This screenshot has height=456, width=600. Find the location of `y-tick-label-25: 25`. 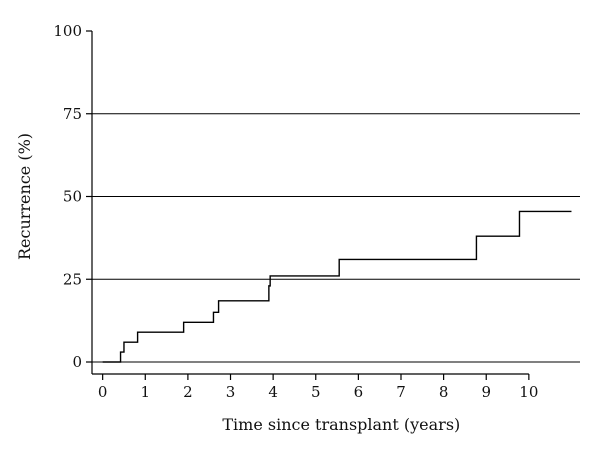

y-tick-label-25: 25 is located at coordinates (72, 279).